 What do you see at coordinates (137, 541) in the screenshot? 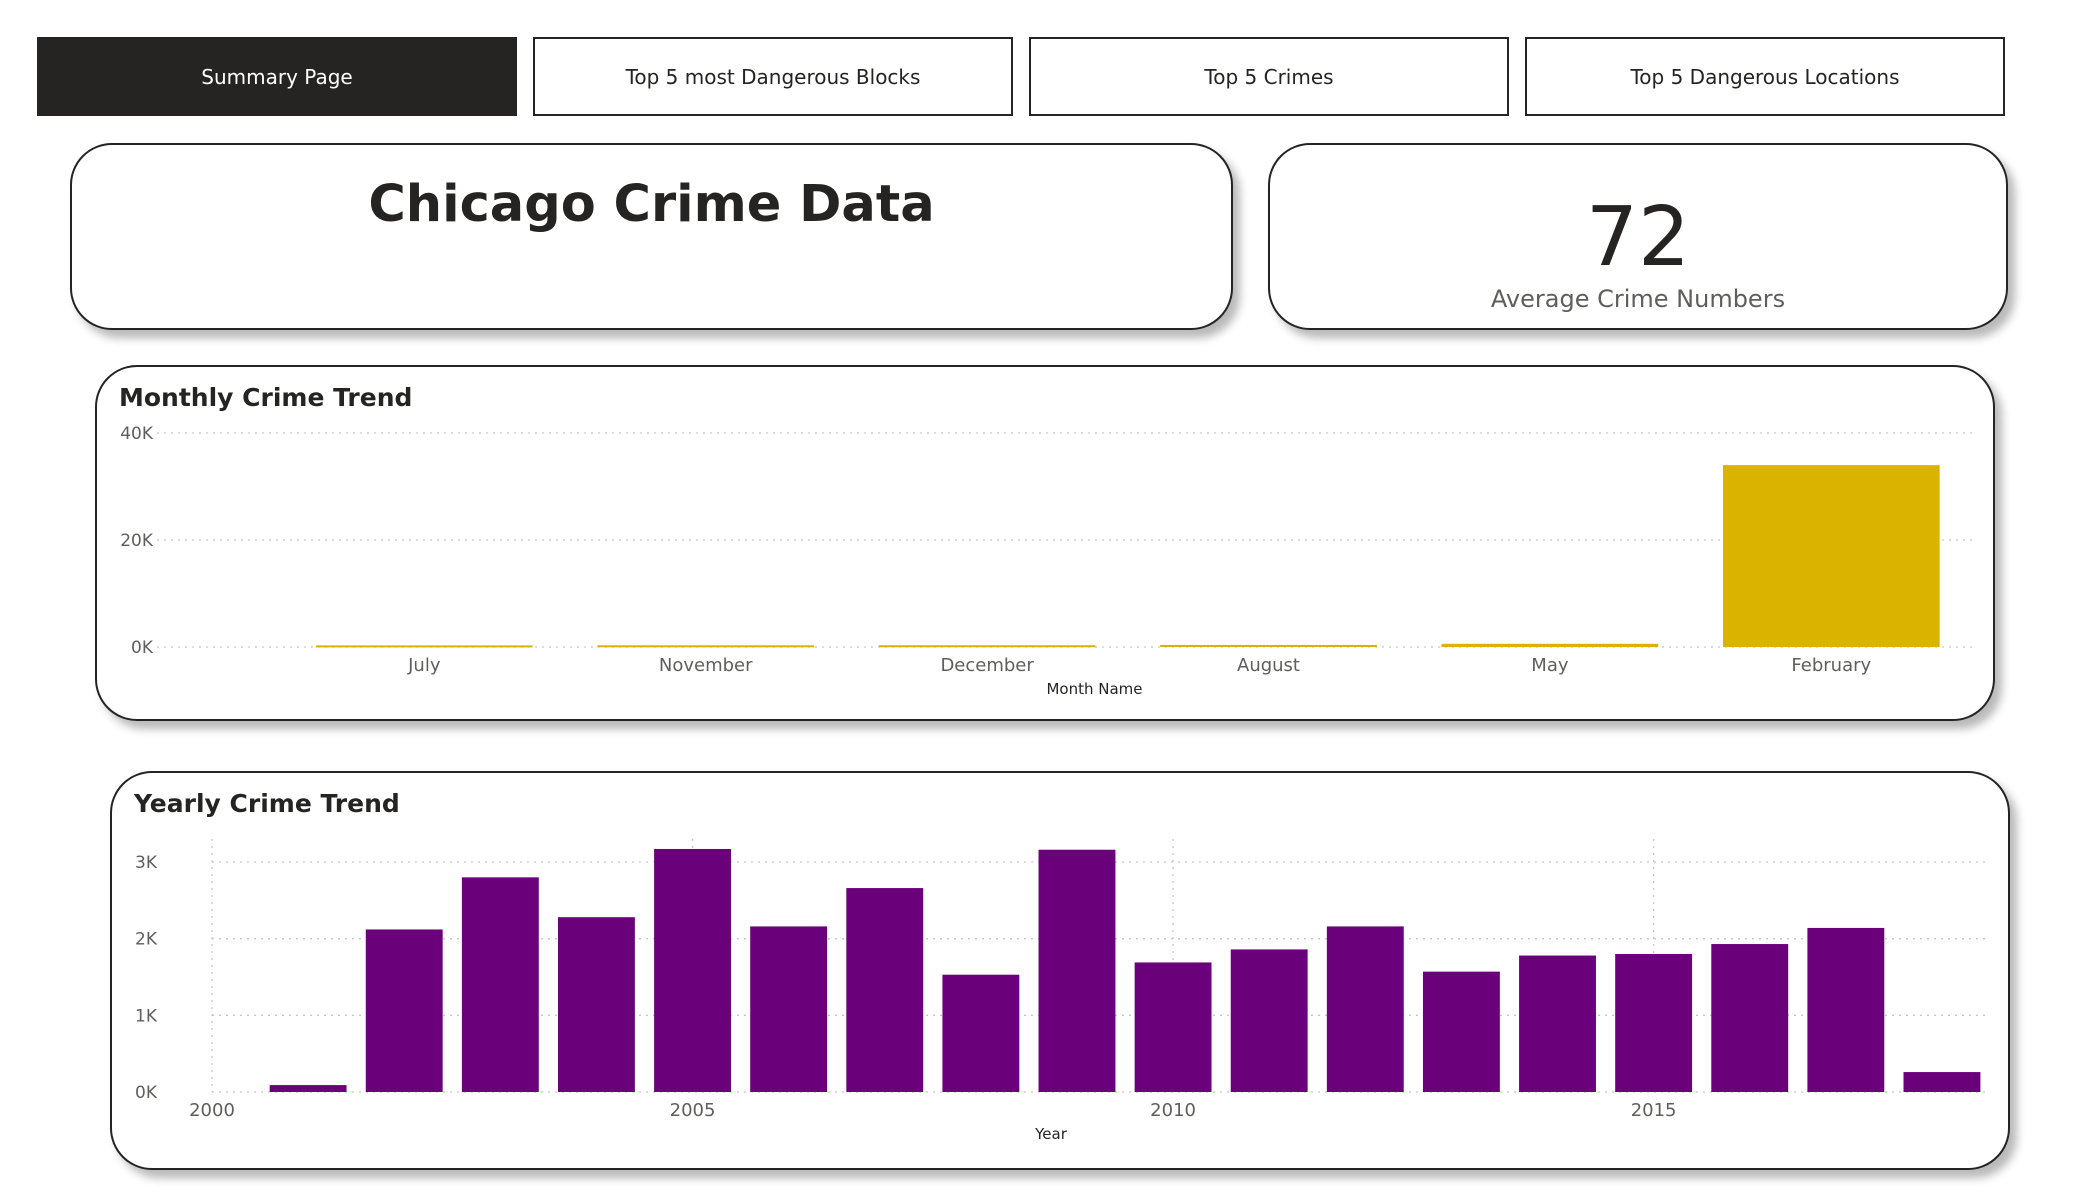
I see `y-tick-label: 20K` at bounding box center [137, 541].